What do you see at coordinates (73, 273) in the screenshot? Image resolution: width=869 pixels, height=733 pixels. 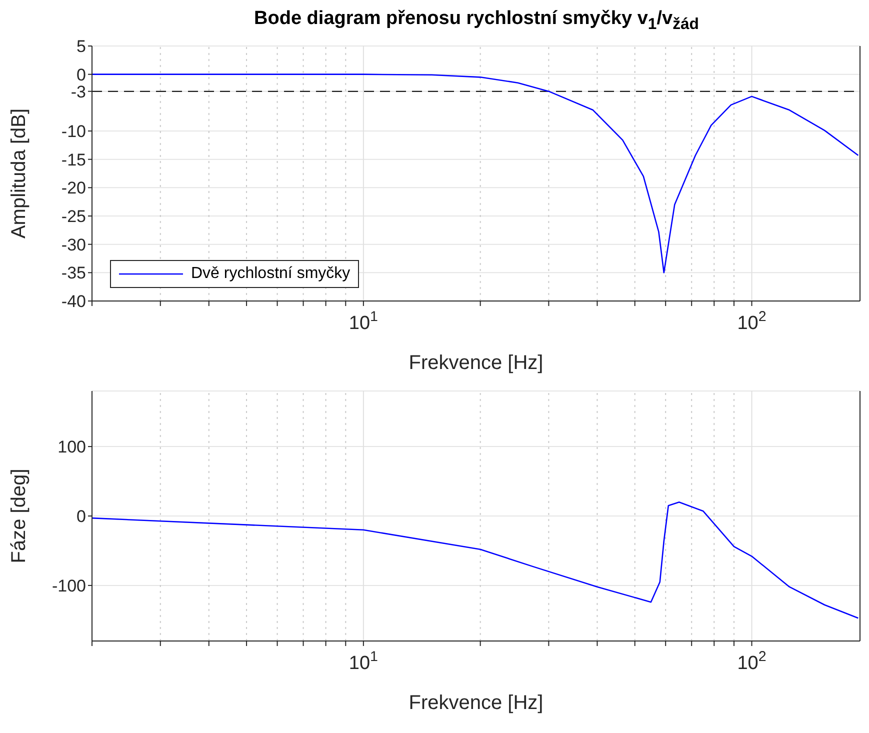 I see `y-tick-label: -35` at bounding box center [73, 273].